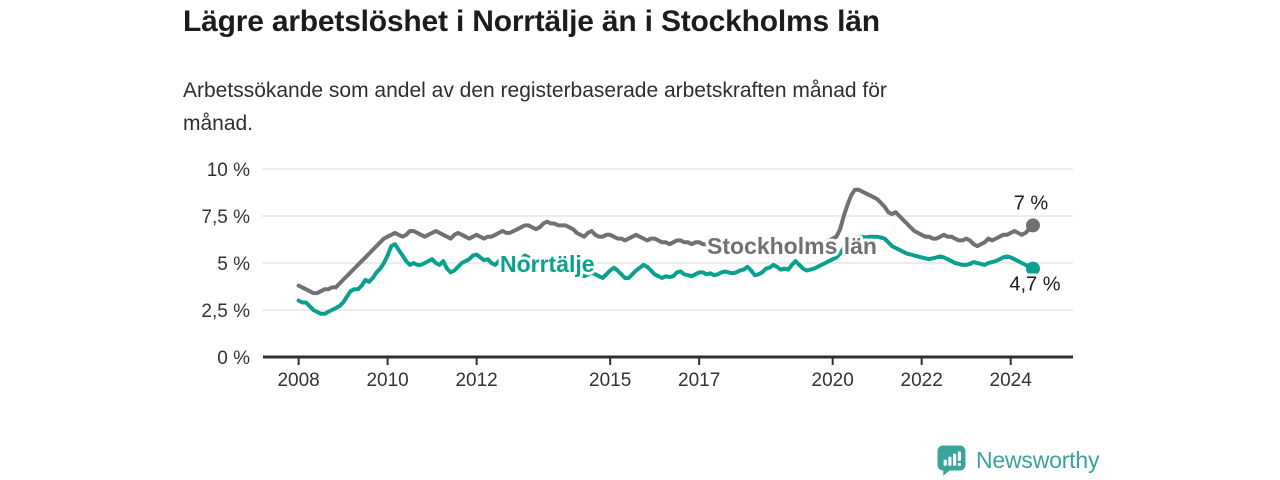 The height and width of the screenshot is (480, 1280). I want to click on y-axis-tick-label: 0 %, so click(233, 358).